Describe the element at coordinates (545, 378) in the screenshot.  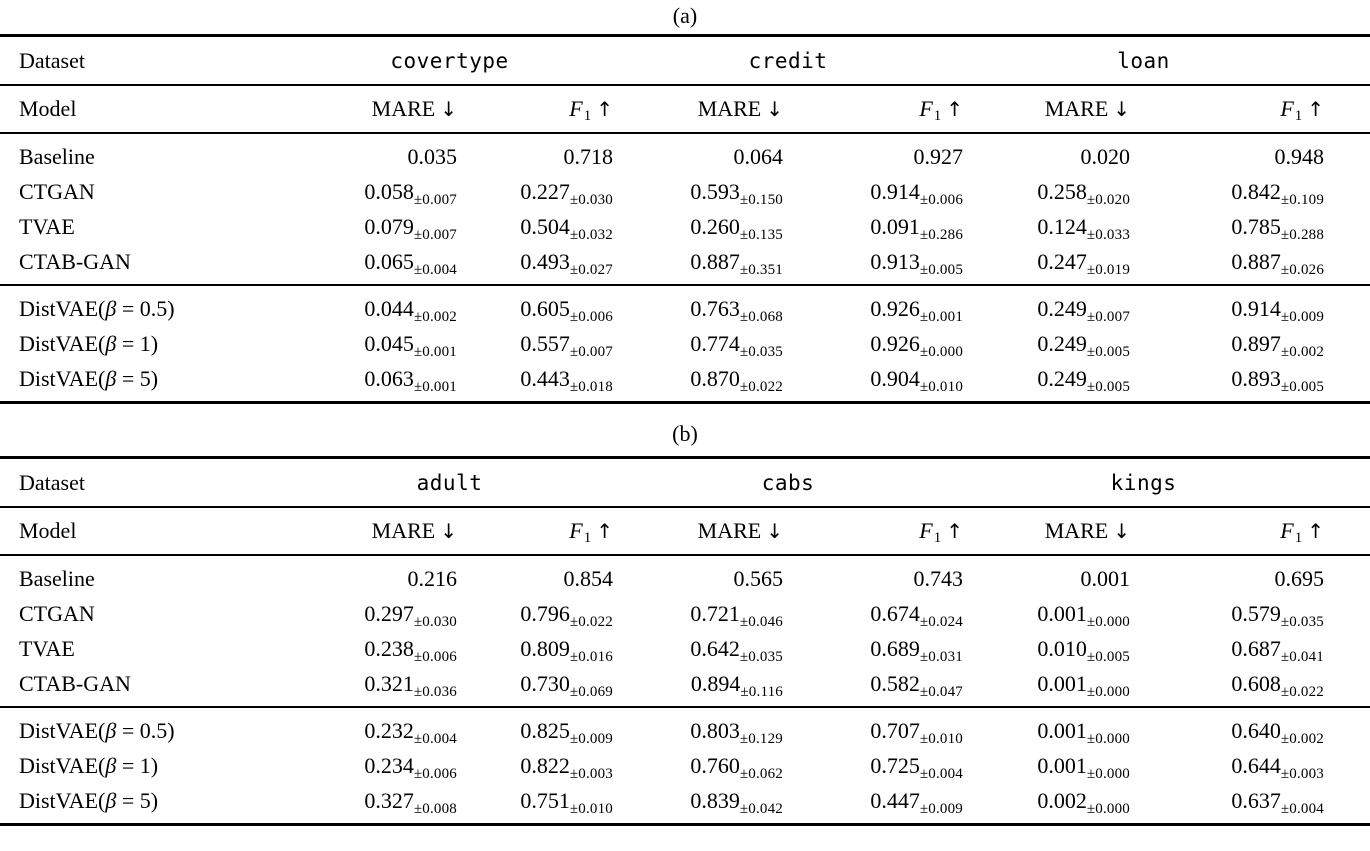
I see `metric-value: 0.443` at that location.